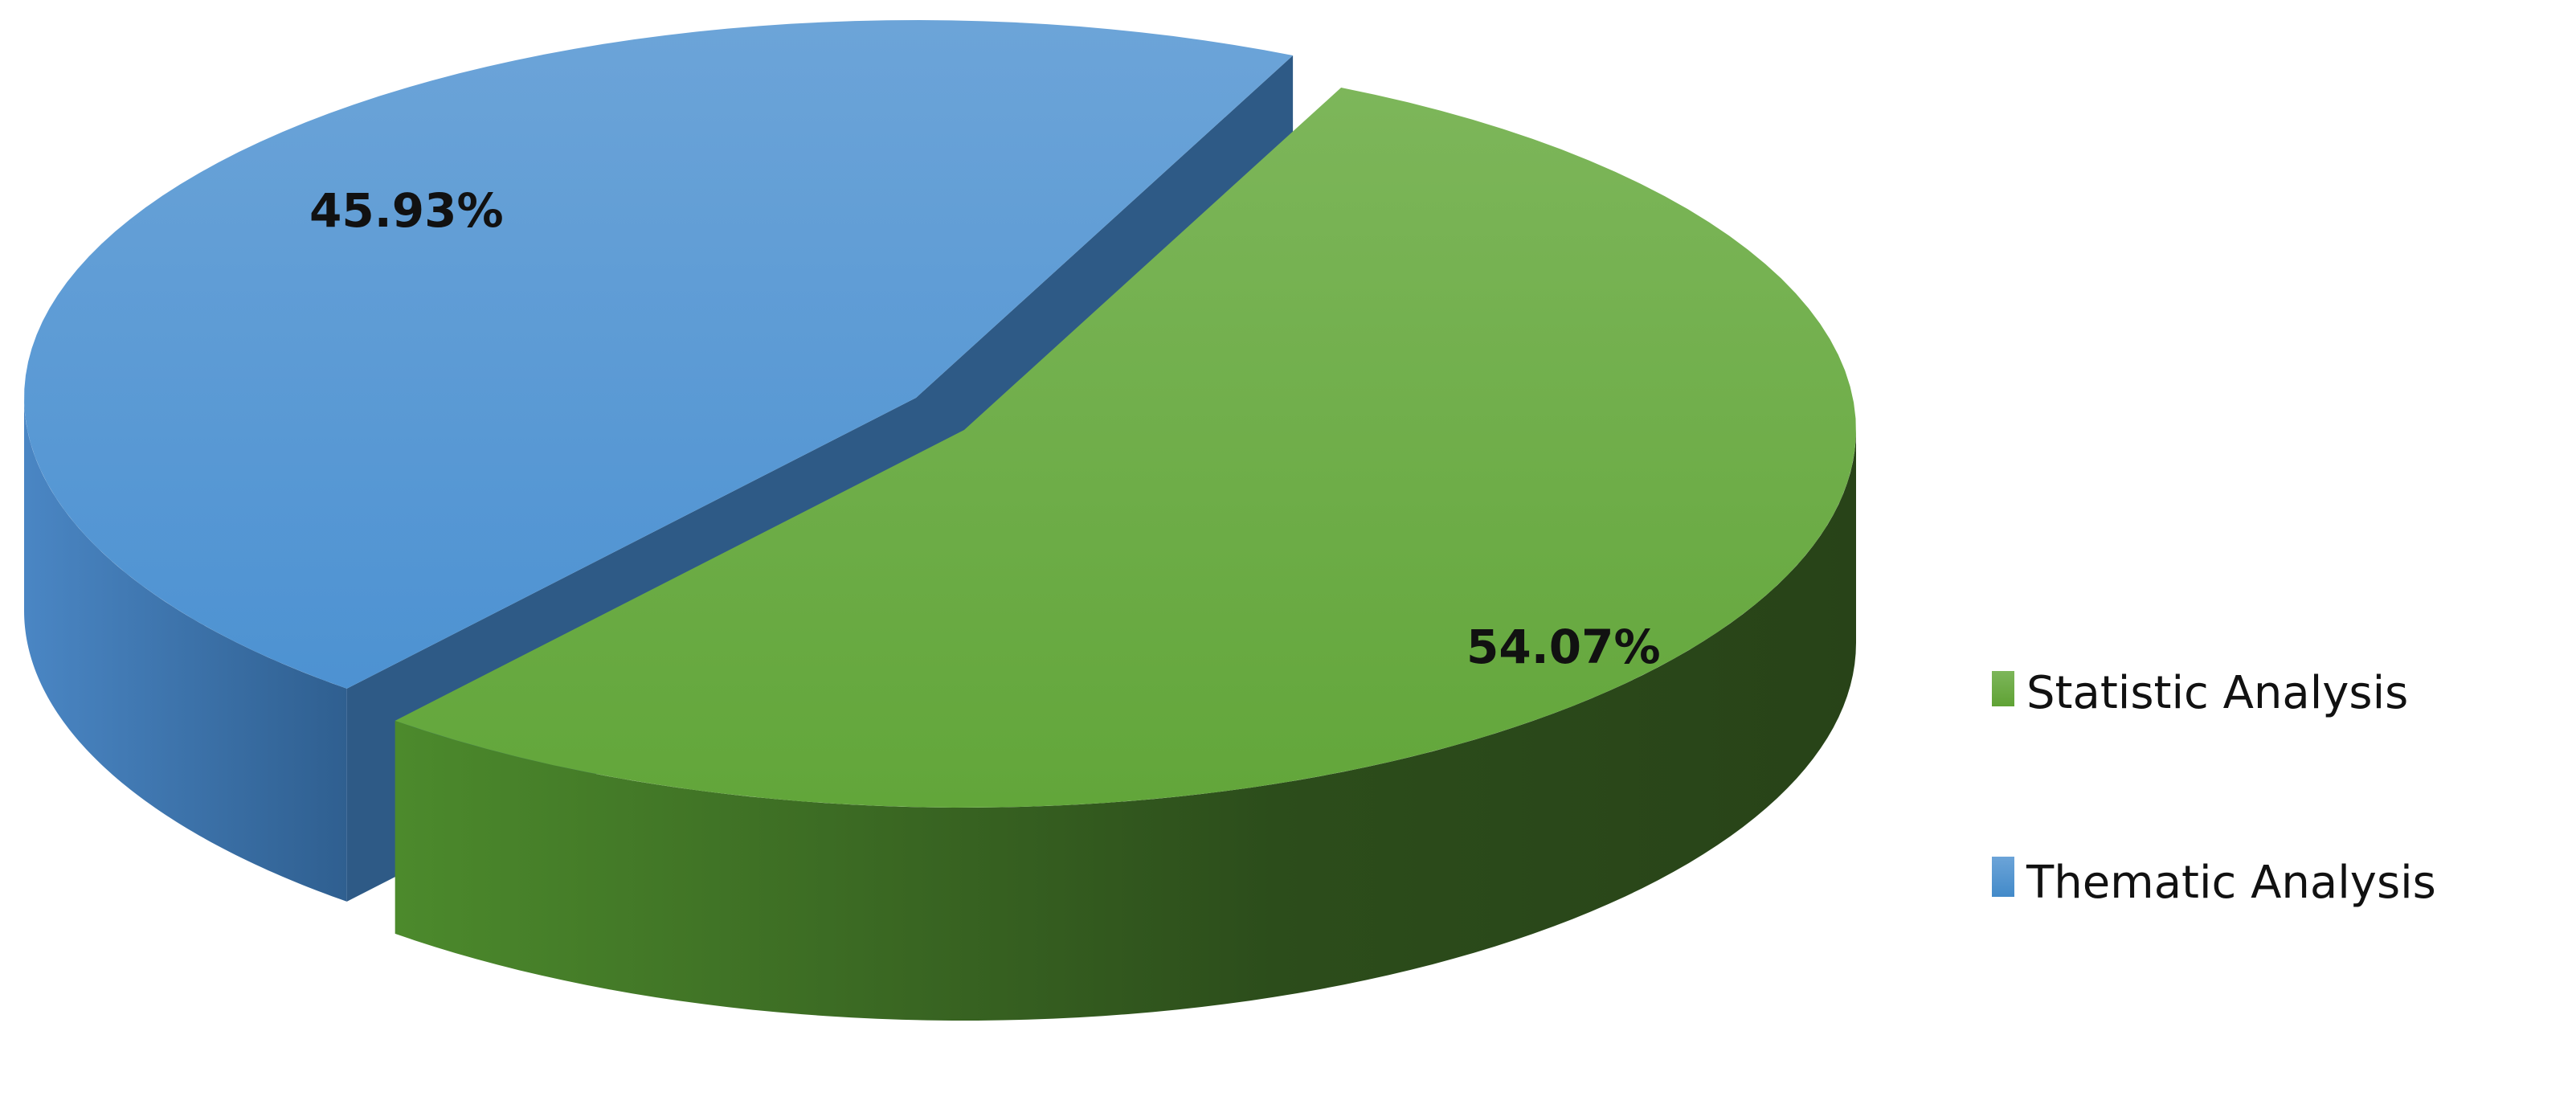 Image resolution: width=2576 pixels, height=1113 pixels. I want to click on legend: Statistic Analysis Thematic Analysis, so click(2214, 788).